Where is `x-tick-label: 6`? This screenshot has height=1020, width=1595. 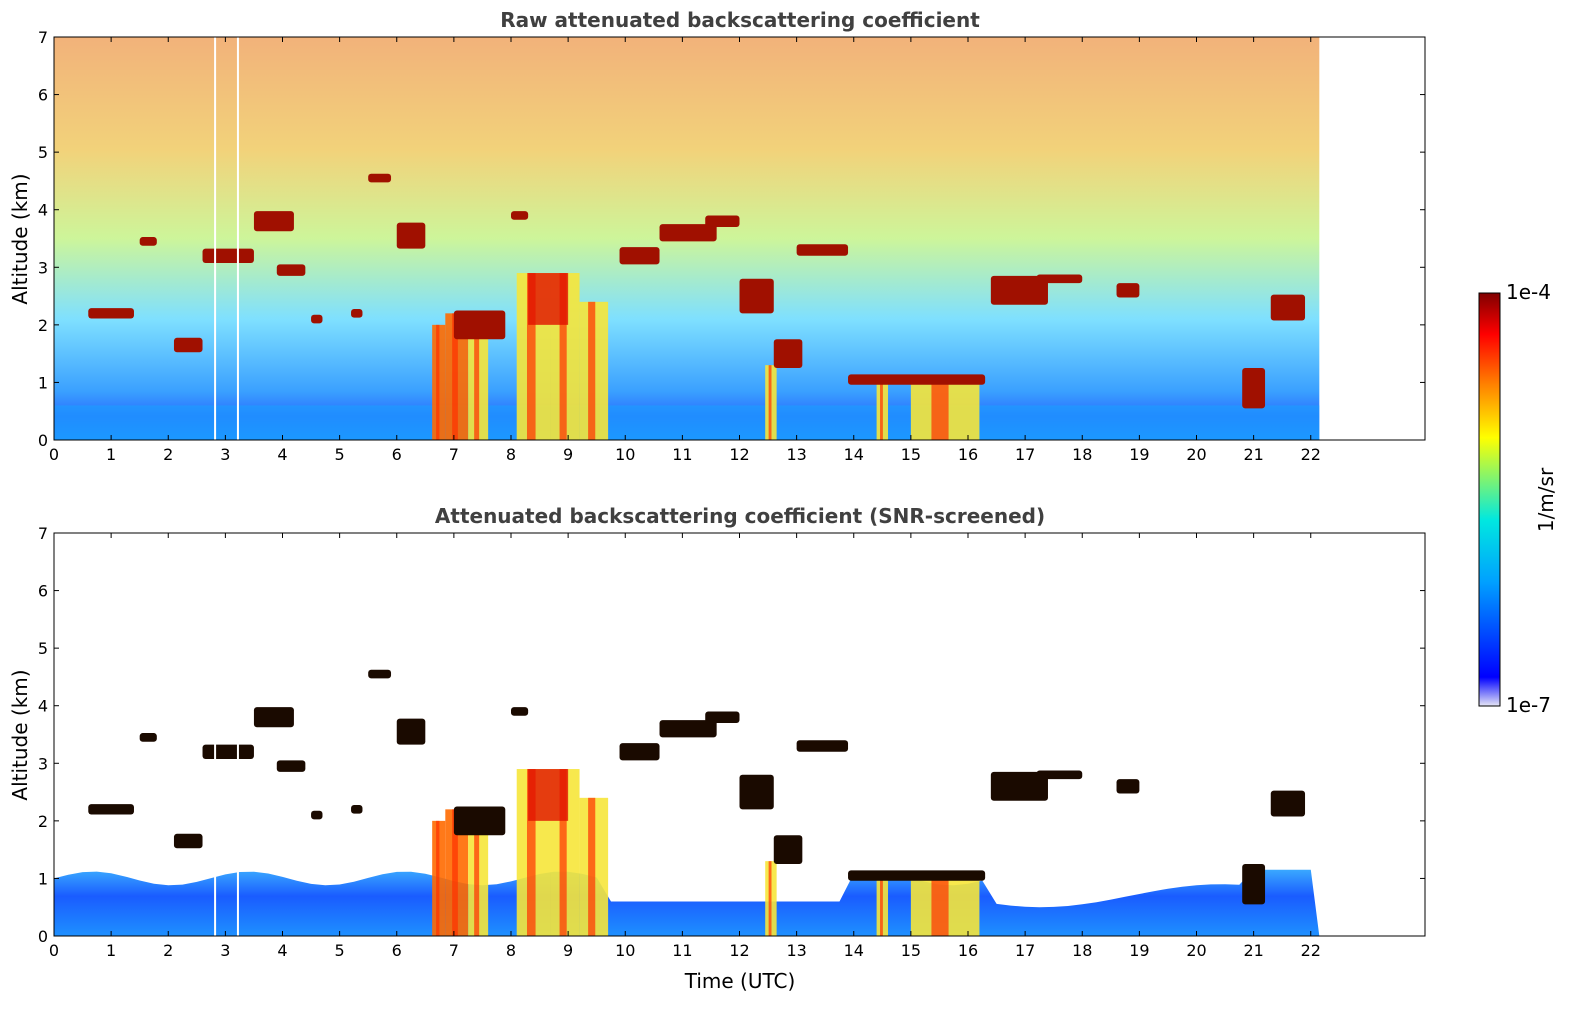
x-tick-label: 6 is located at coordinates (397, 454).